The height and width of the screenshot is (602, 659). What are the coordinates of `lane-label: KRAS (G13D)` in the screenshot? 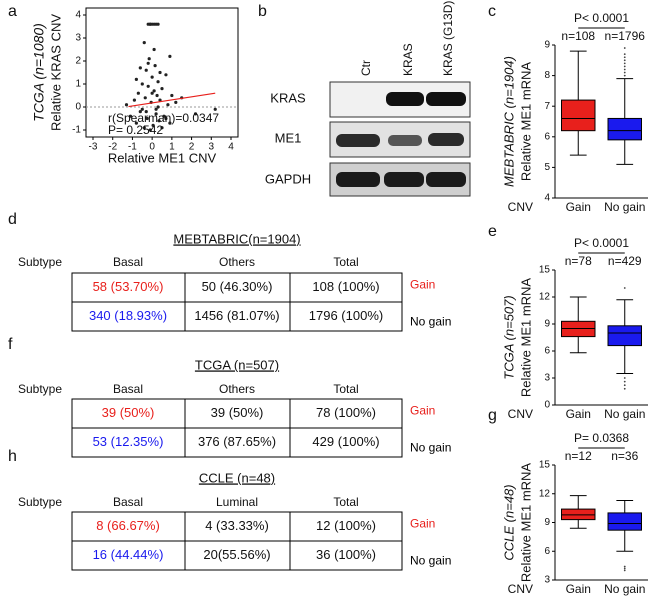 It's located at (448, 38).